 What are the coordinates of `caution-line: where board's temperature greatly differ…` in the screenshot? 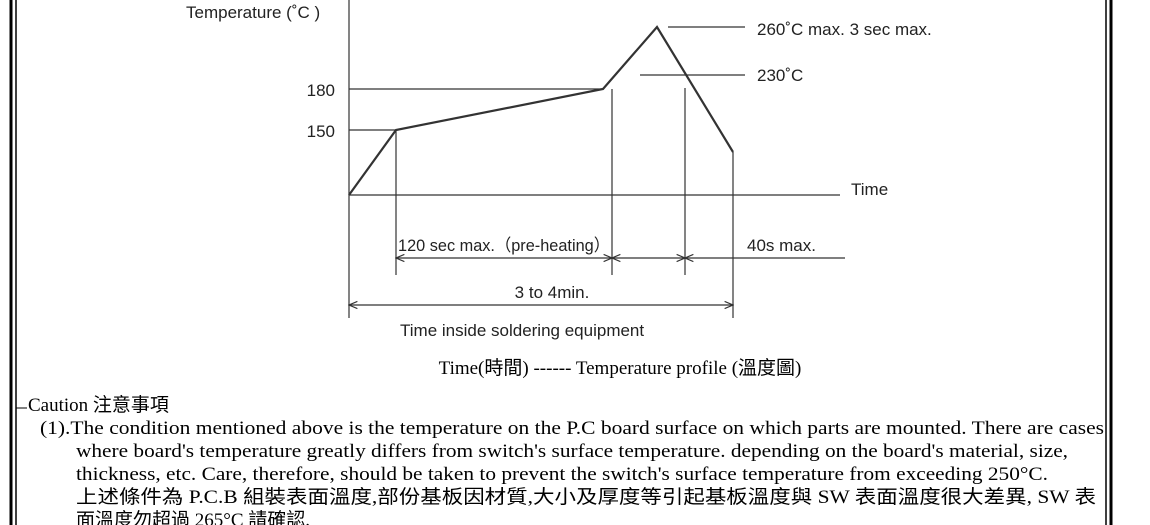 It's located at (572, 451).